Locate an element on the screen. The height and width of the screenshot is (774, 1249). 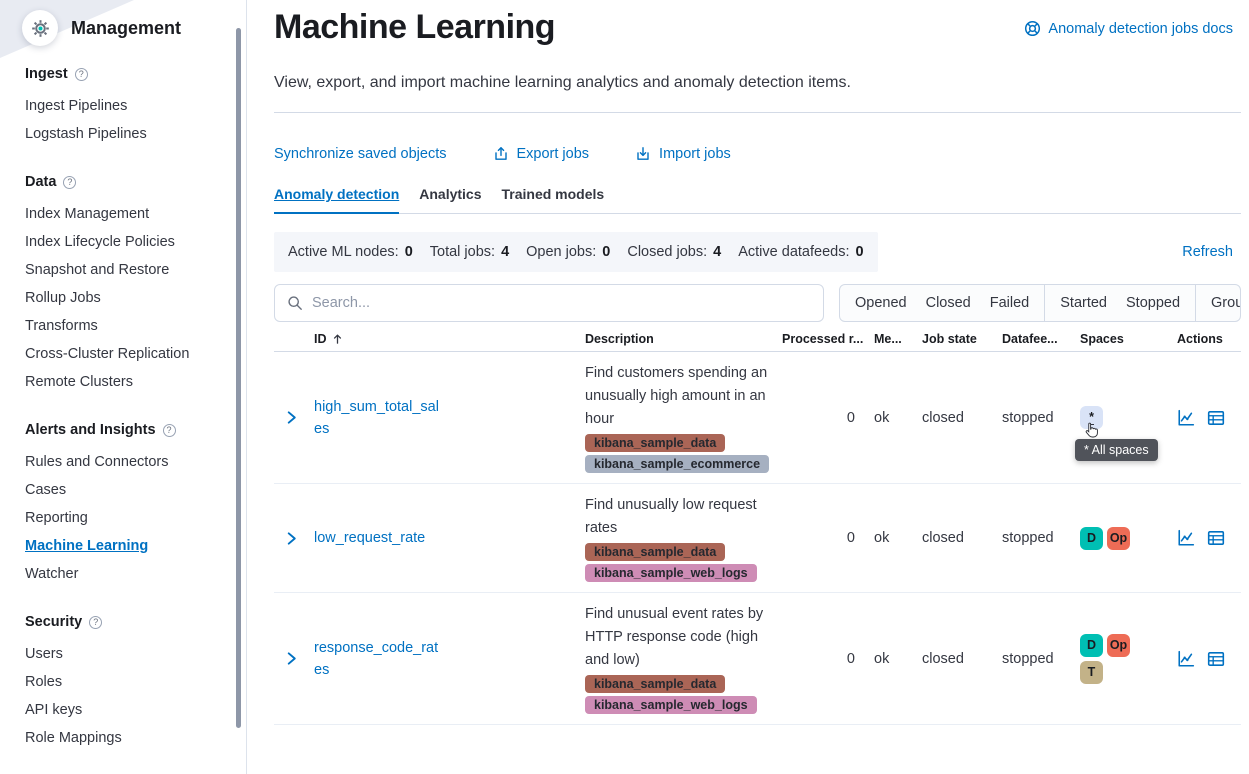
synchronize-saved-objects-button: Synchronize saved objects is located at coordinates (360, 154).